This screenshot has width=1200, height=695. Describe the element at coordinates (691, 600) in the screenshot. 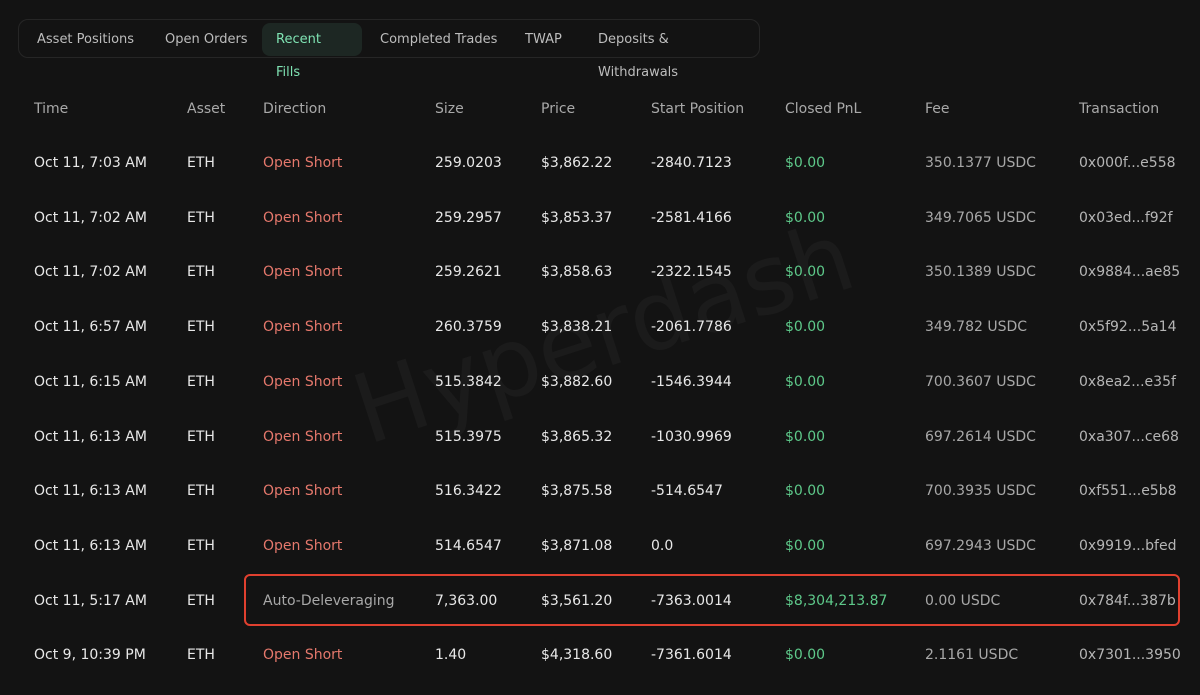

I see `table-cell: -7363.0014` at that location.